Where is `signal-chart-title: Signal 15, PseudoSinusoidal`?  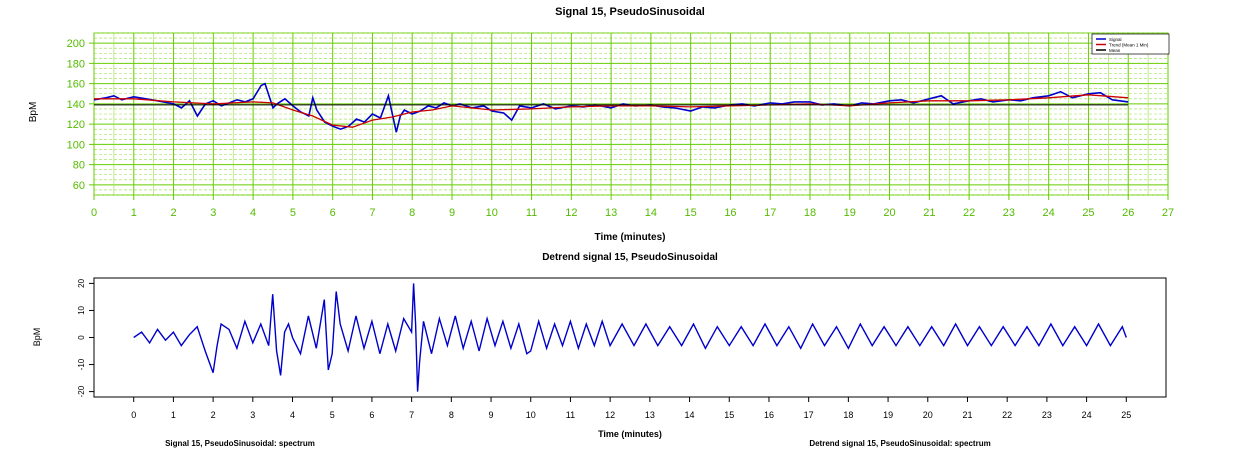 signal-chart-title: Signal 15, PseudoSinusoidal is located at coordinates (630, 12).